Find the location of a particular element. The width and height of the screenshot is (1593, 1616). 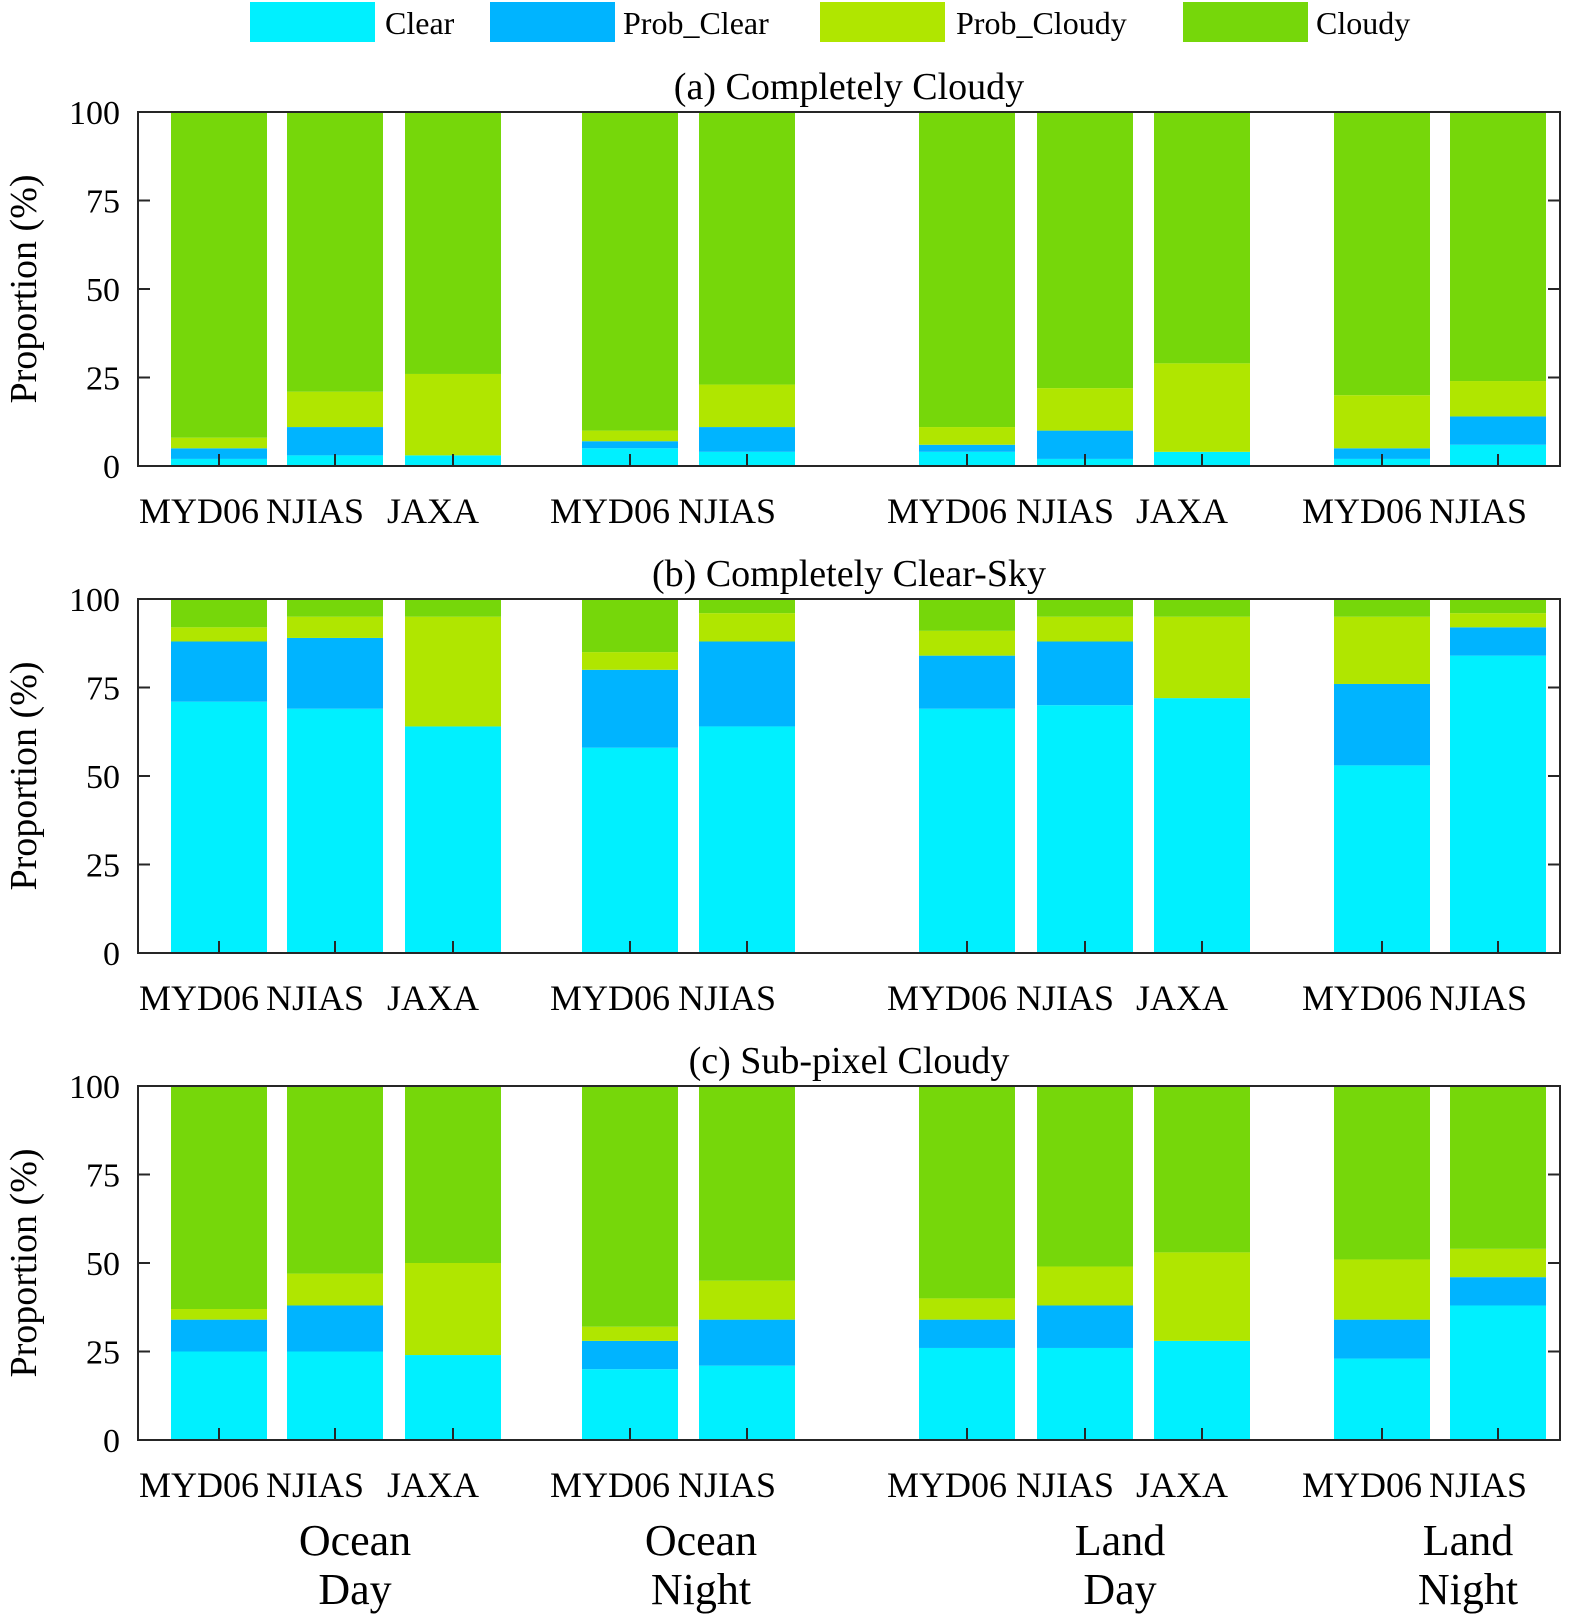

y-tick-label: 0 is located at coordinates (111, 1441).